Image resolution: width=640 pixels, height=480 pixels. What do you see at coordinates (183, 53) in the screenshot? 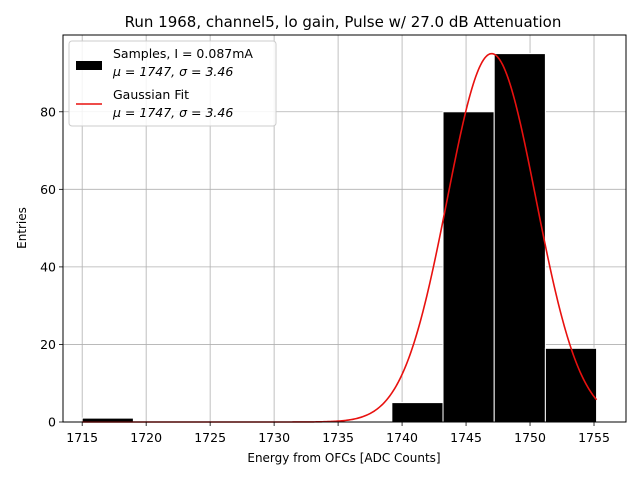
I see `legend-samples-label: Samples, I = 0.087mA` at bounding box center [183, 53].